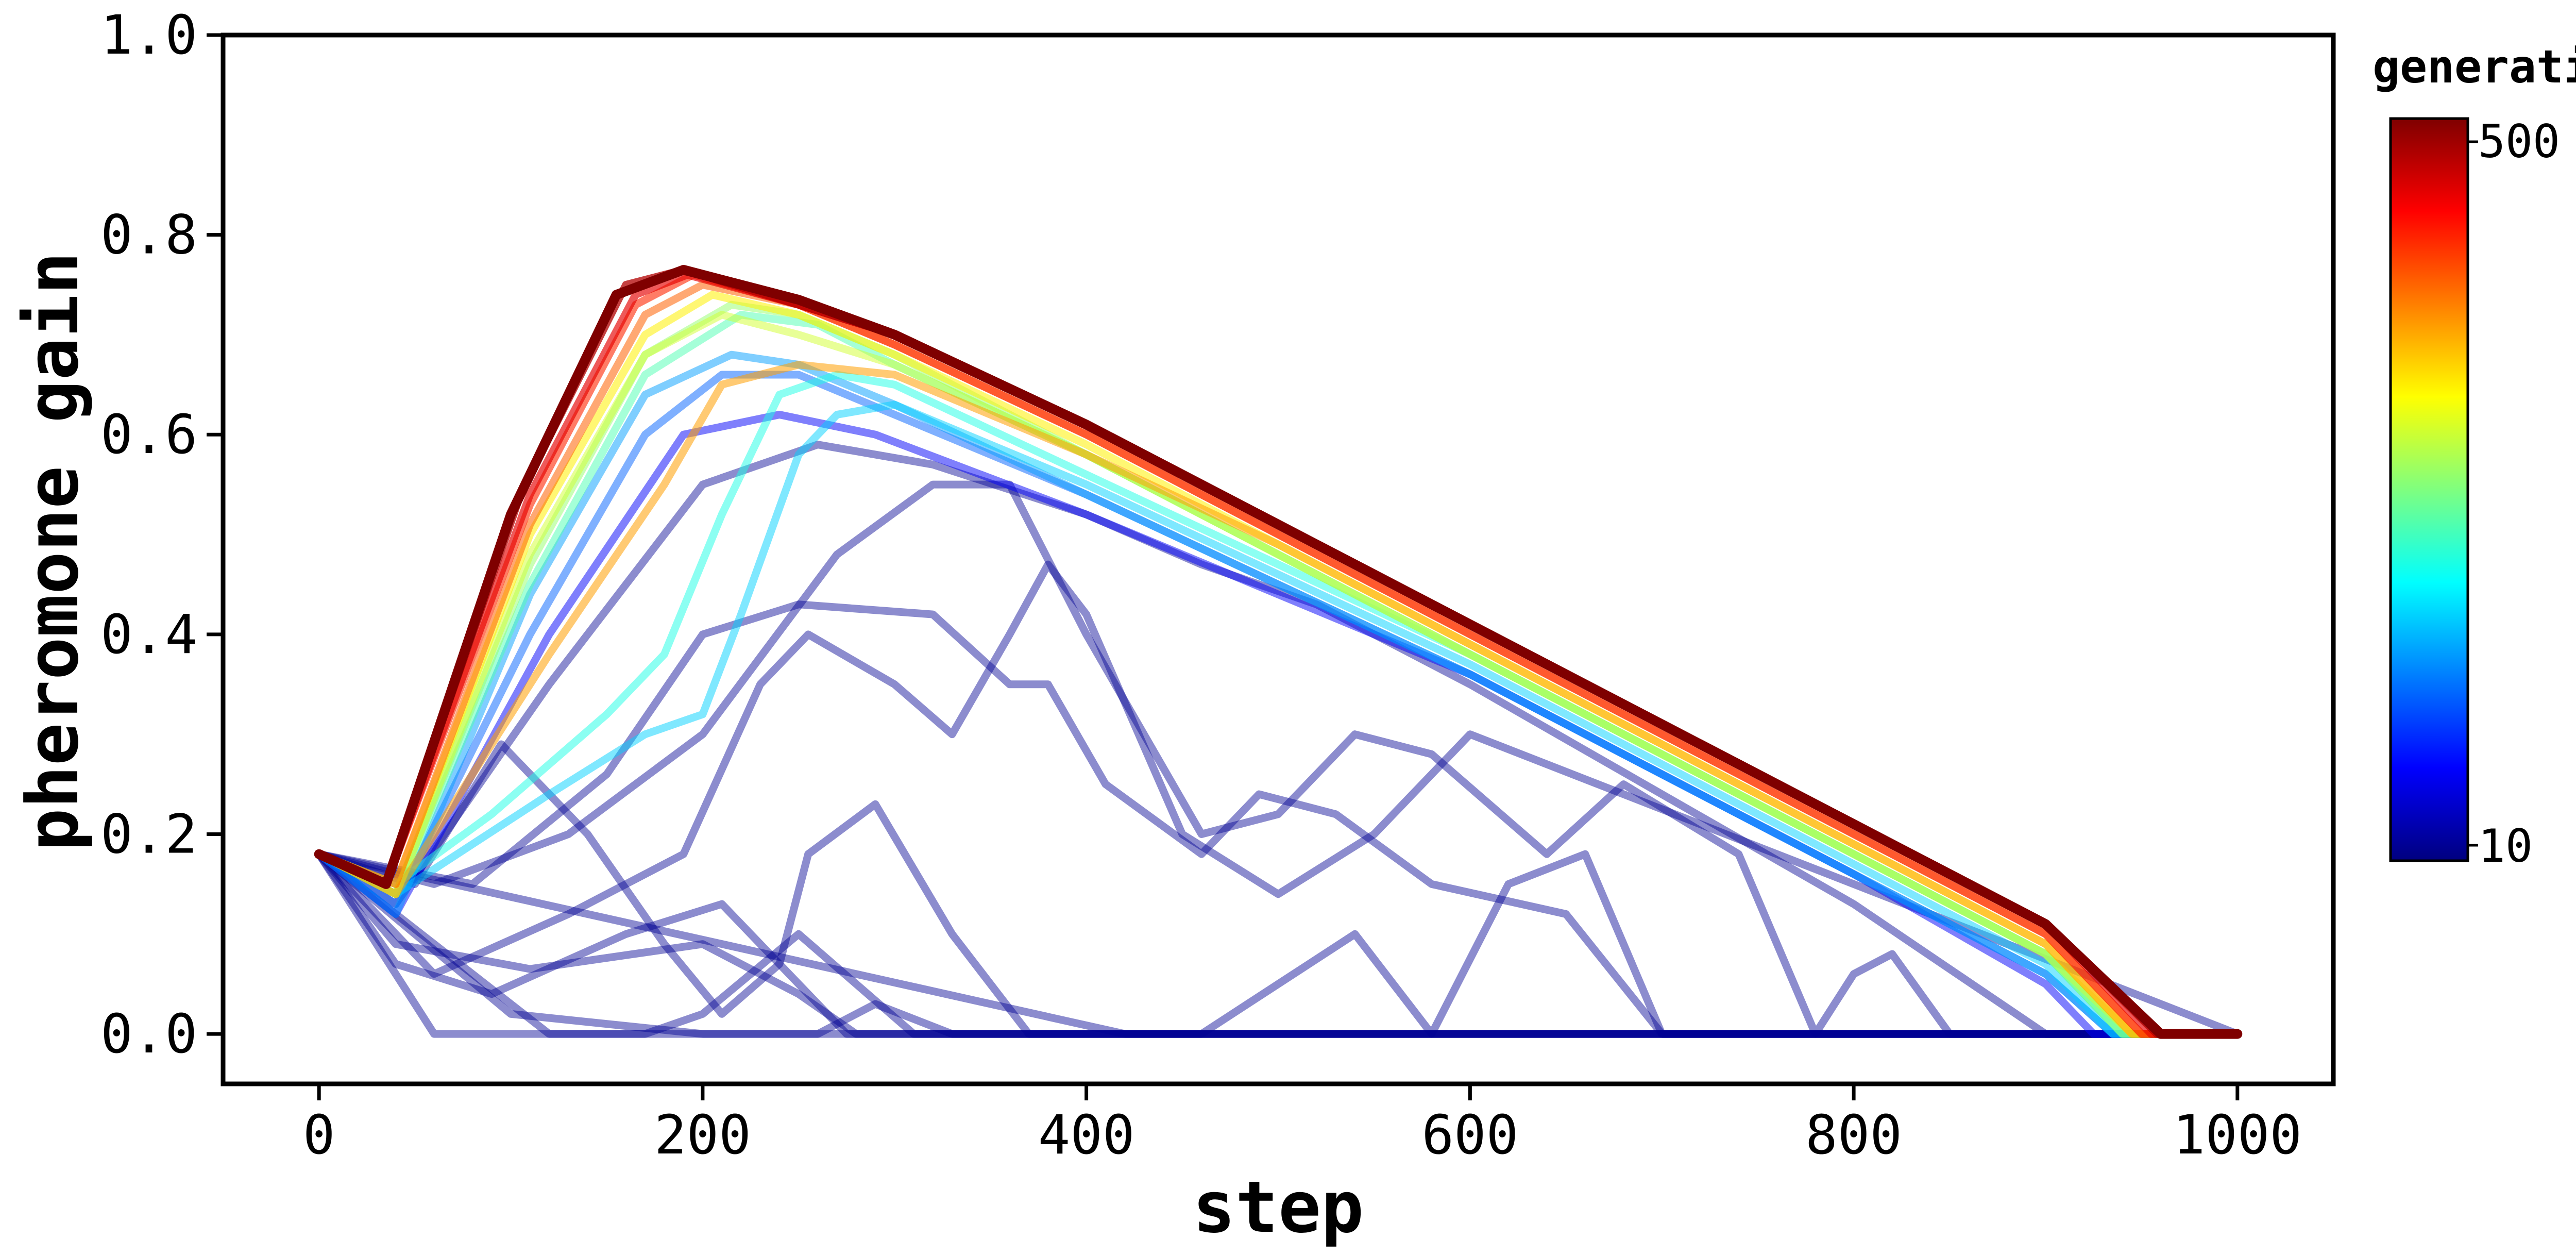 This screenshot has height=1255, width=2576. I want to click on colorbar-title: generation, so click(2474, 67).